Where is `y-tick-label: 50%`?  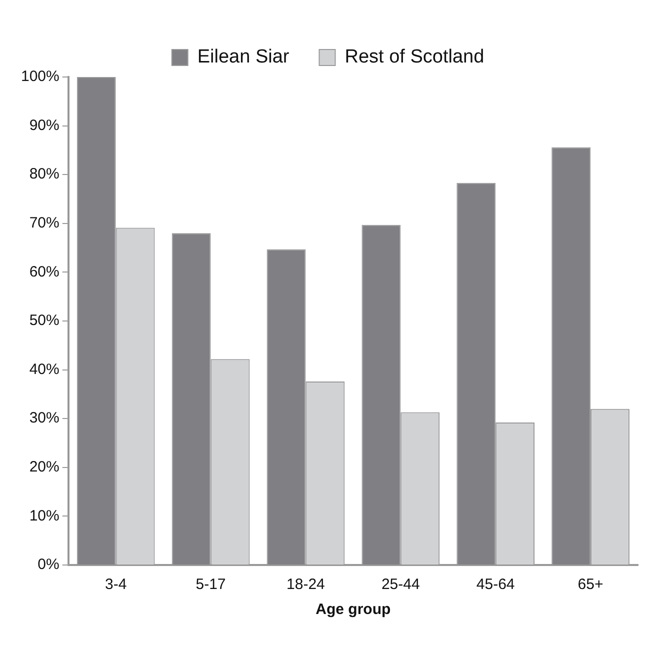
y-tick-label: 50% is located at coordinates (44, 321).